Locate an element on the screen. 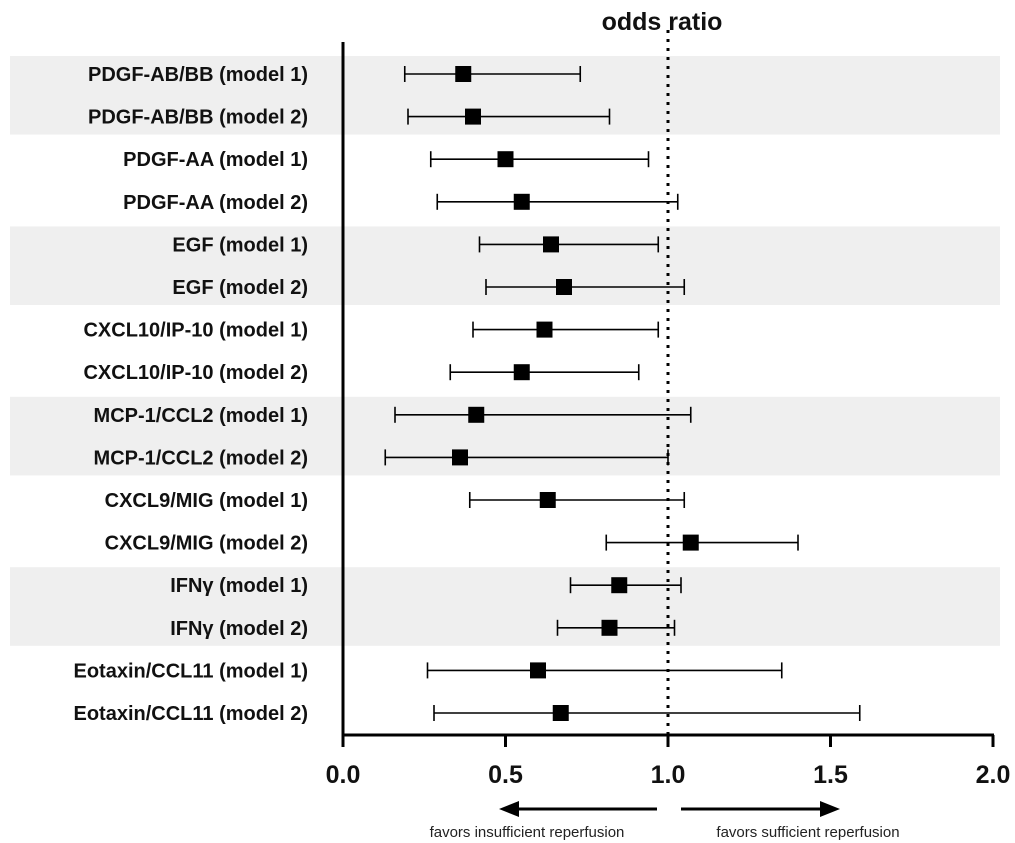 The image size is (1015, 843). x-axis-ticks: 0.0 0.5 1.0 1.5 2.0 is located at coordinates (668, 762).